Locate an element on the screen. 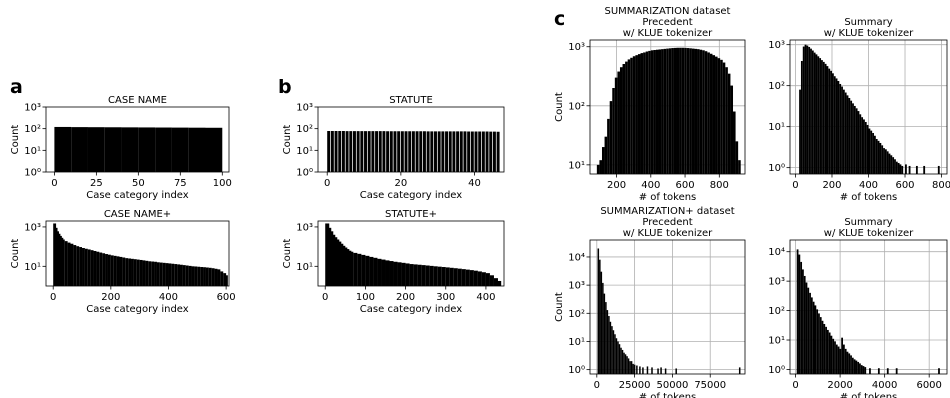  chart-title: w/ KLUE tokenizer is located at coordinates (869, 233).